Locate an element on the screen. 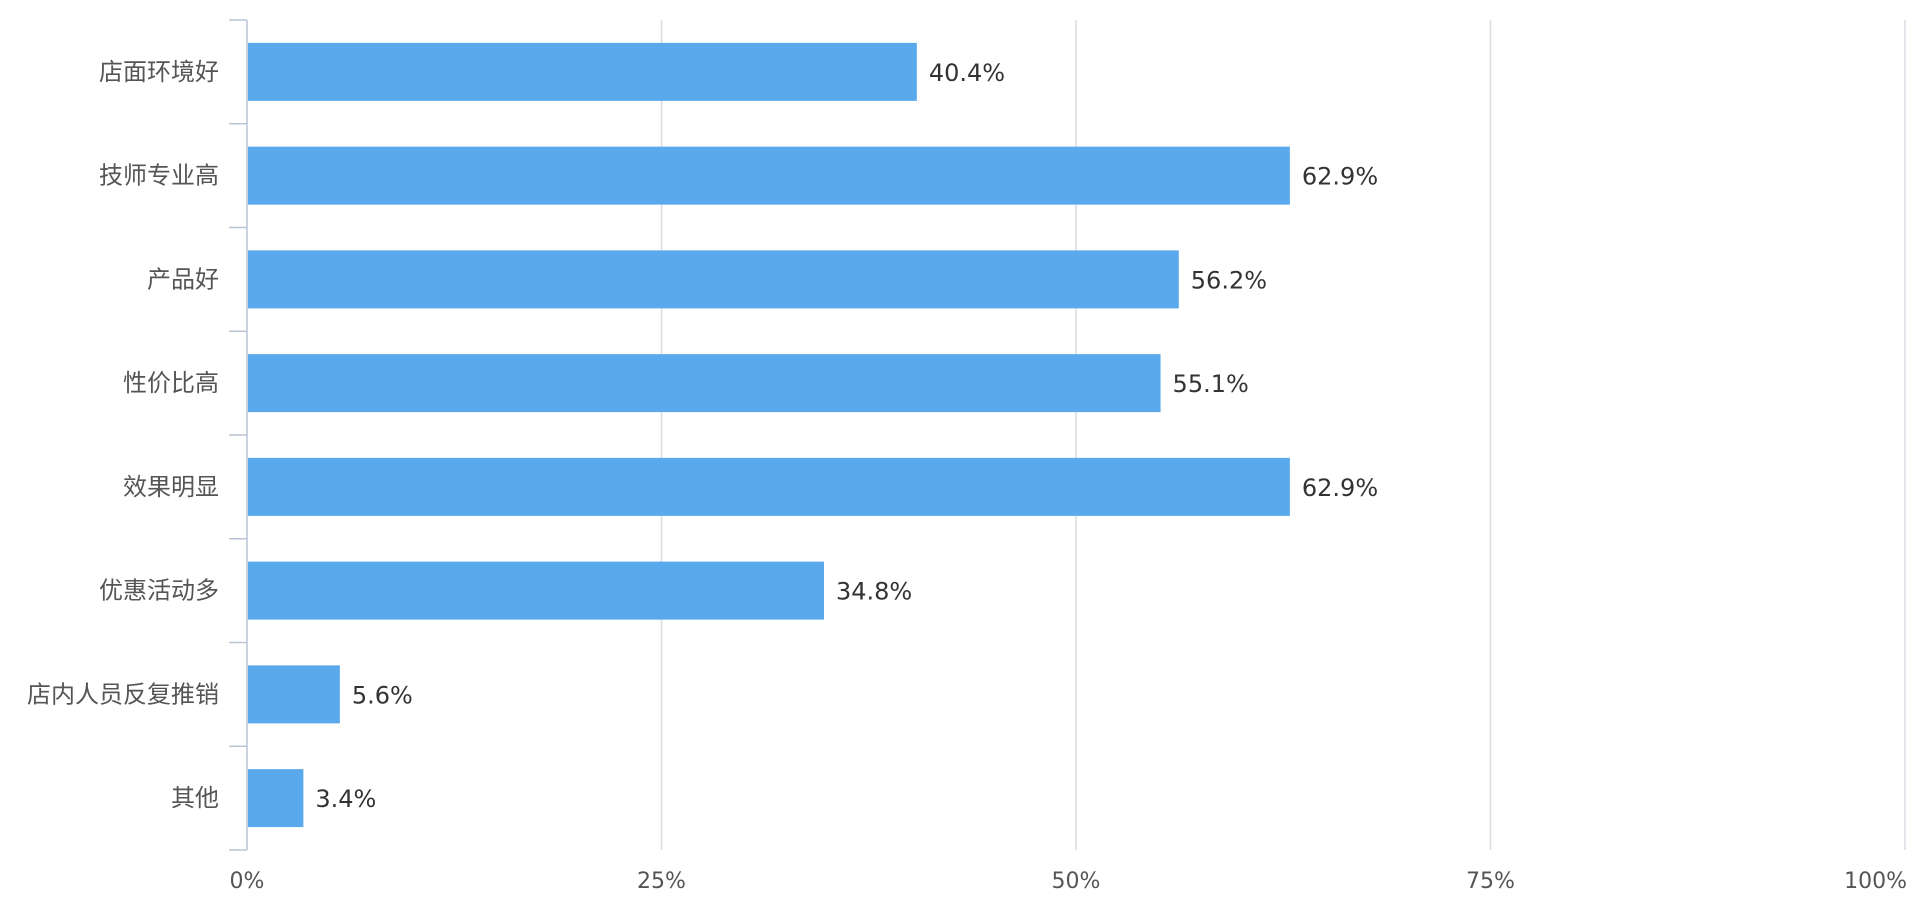  x-tick-label: 0% is located at coordinates (247, 881).